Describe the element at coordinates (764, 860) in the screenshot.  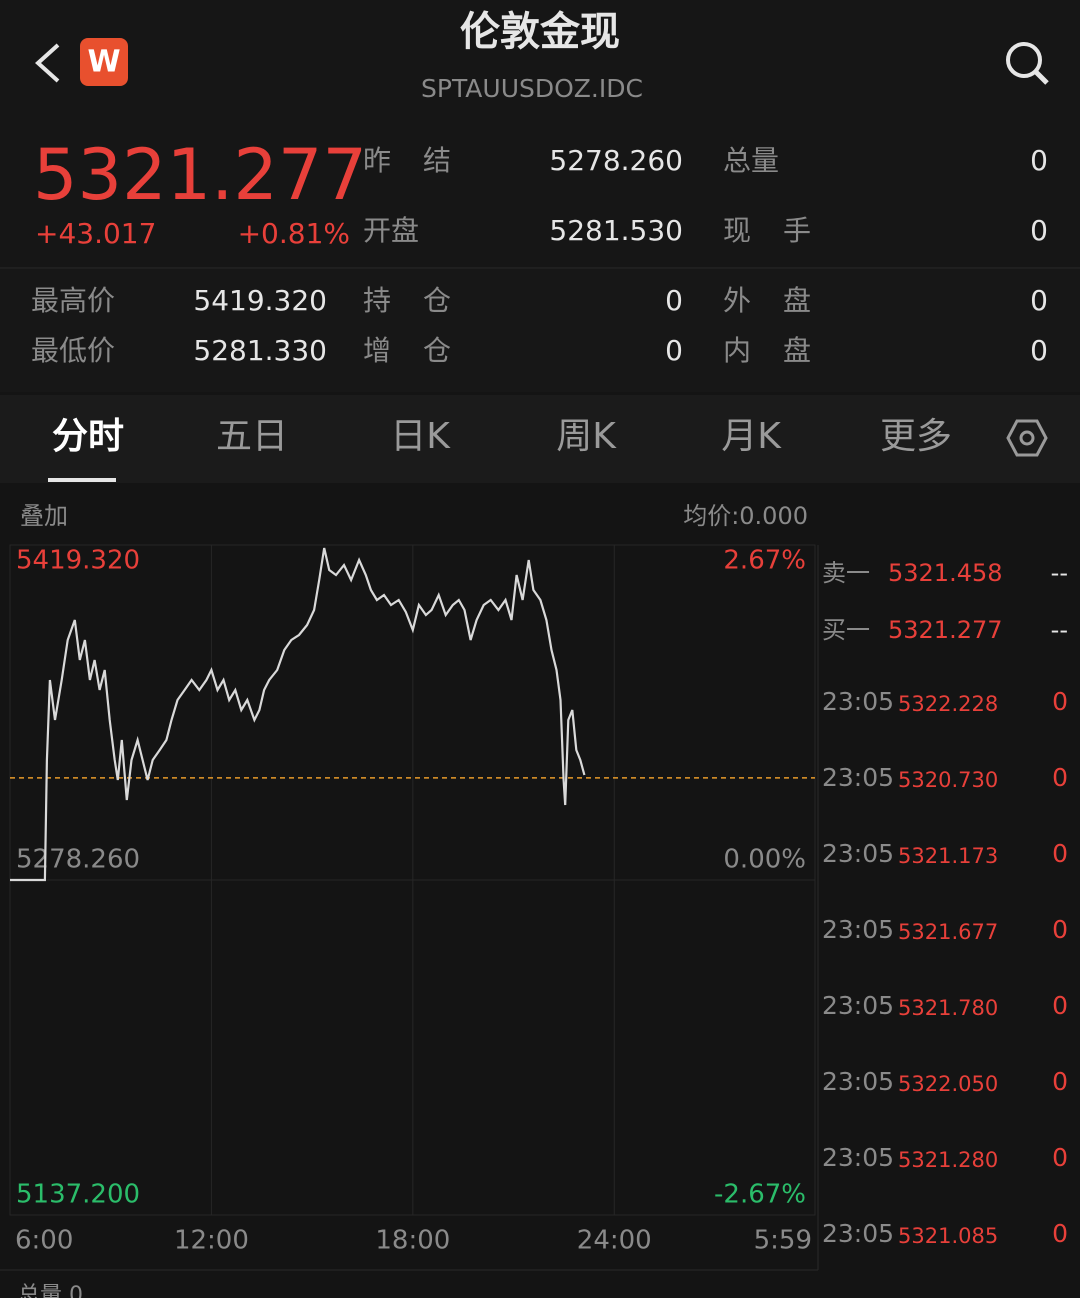
I see `y2-tick-label: 0.00%` at that location.